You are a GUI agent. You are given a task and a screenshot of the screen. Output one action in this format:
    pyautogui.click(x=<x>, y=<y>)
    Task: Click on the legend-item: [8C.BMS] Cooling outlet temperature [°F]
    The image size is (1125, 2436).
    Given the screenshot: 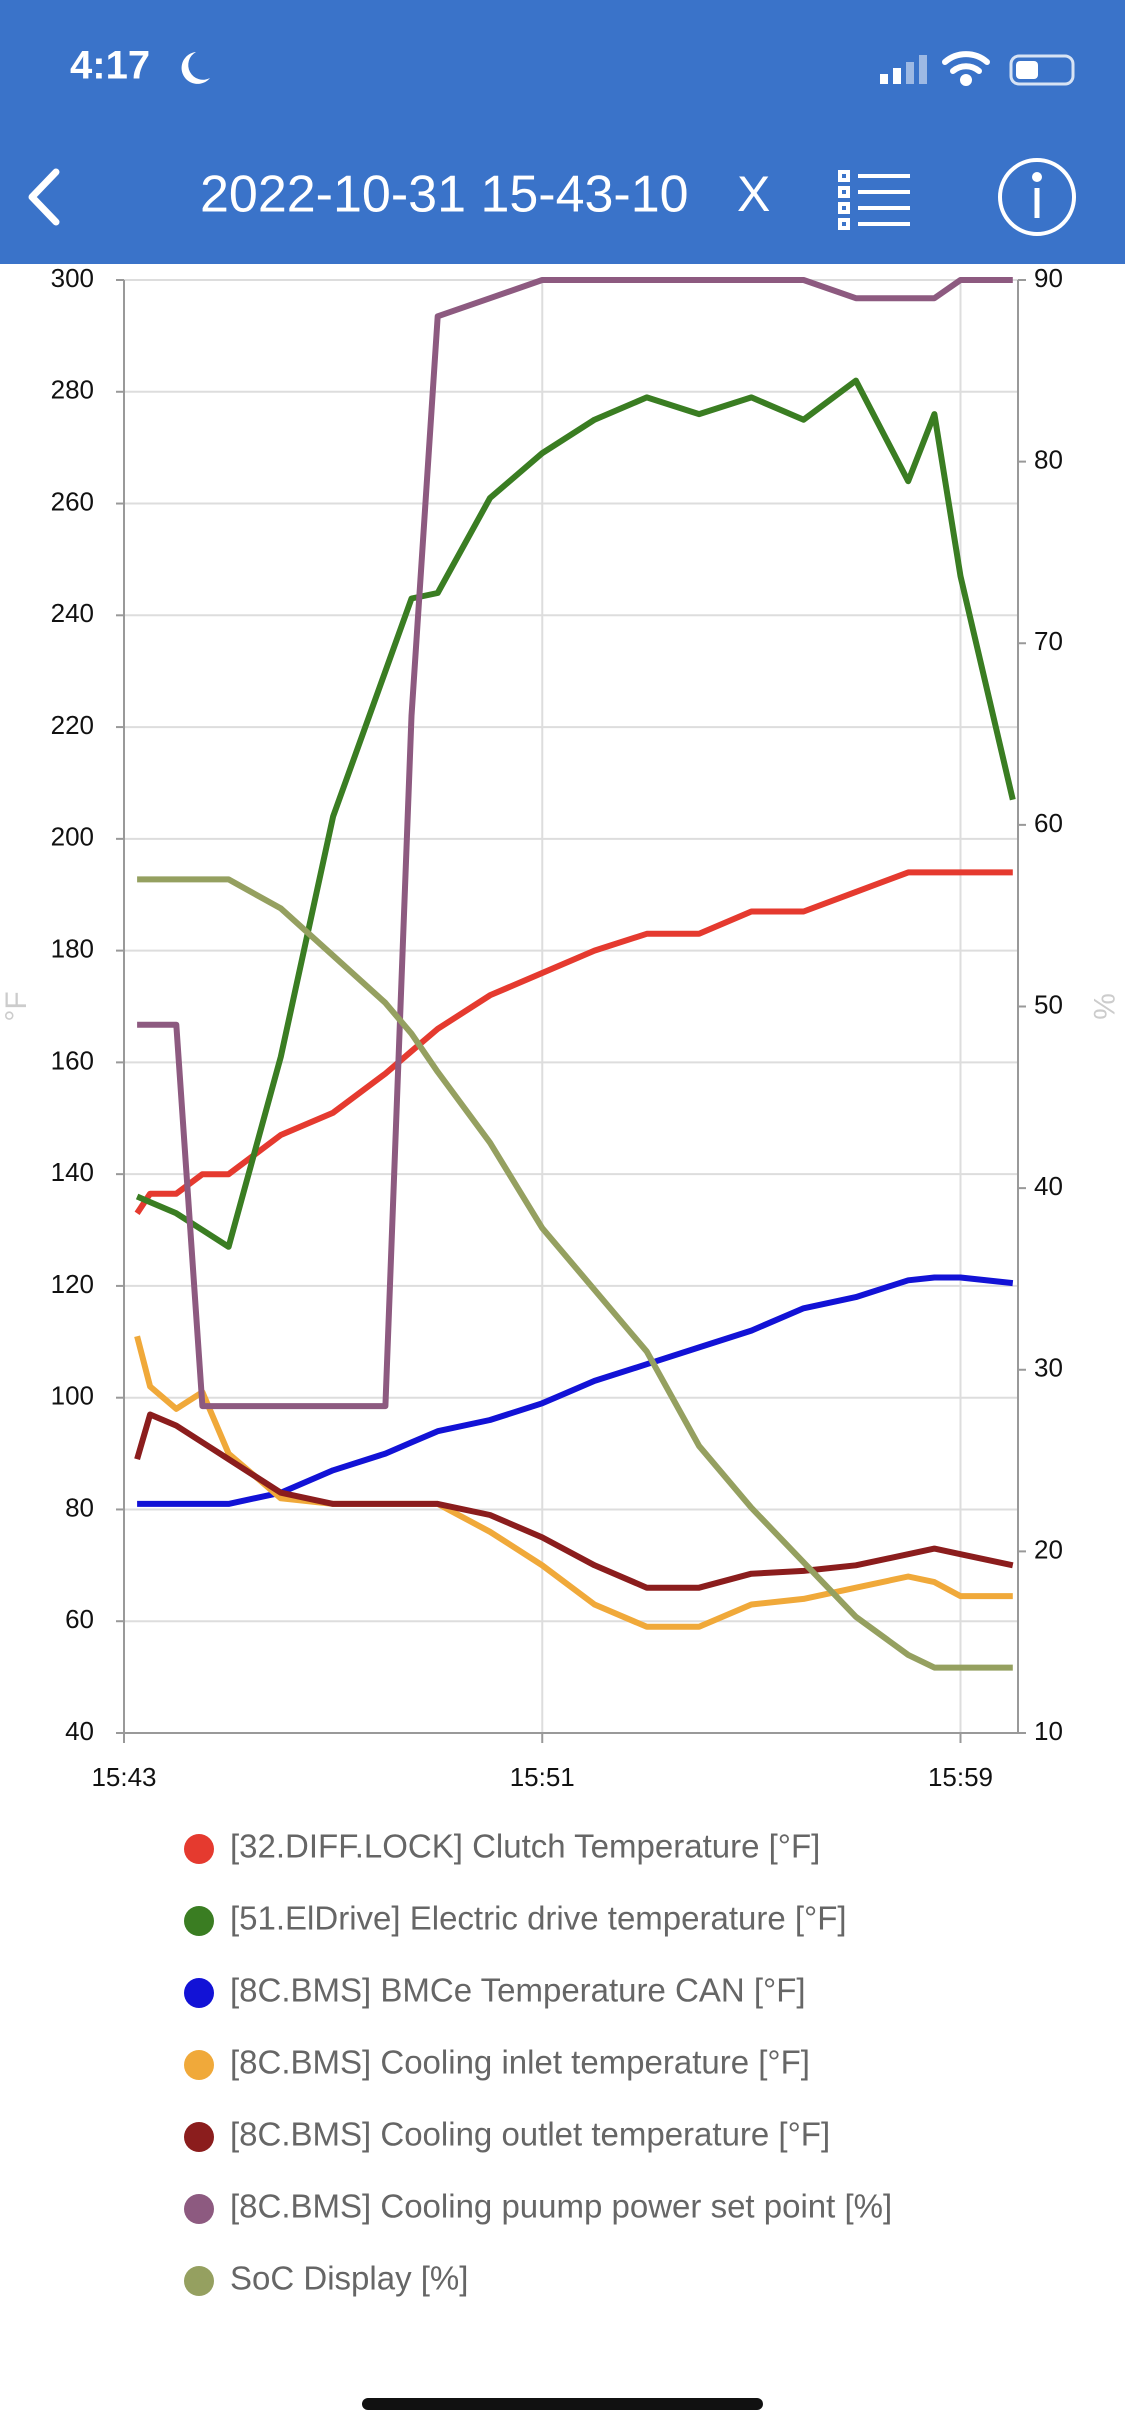 What is the action you would take?
    pyautogui.click(x=507, y=2134)
    